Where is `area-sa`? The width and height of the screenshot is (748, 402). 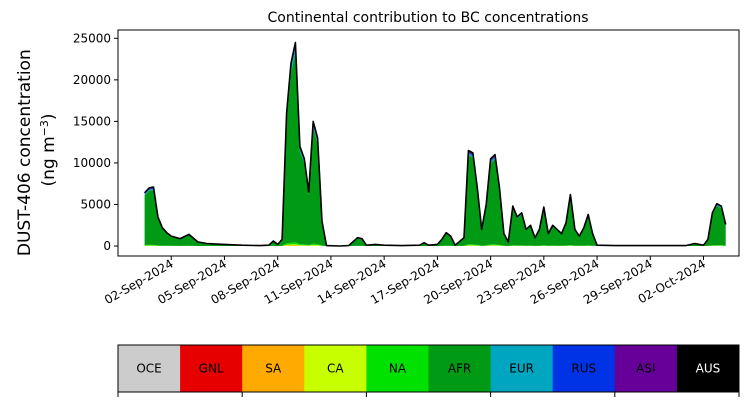 area-sa is located at coordinates (435, 245).